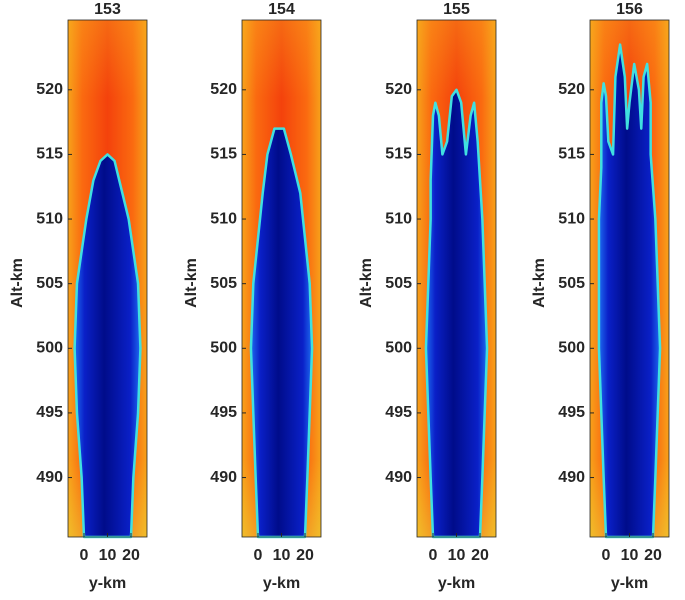 Image resolution: width=685 pixels, height=600 pixels. Describe the element at coordinates (456, 9) in the screenshot. I see `panel-title: 155` at that location.